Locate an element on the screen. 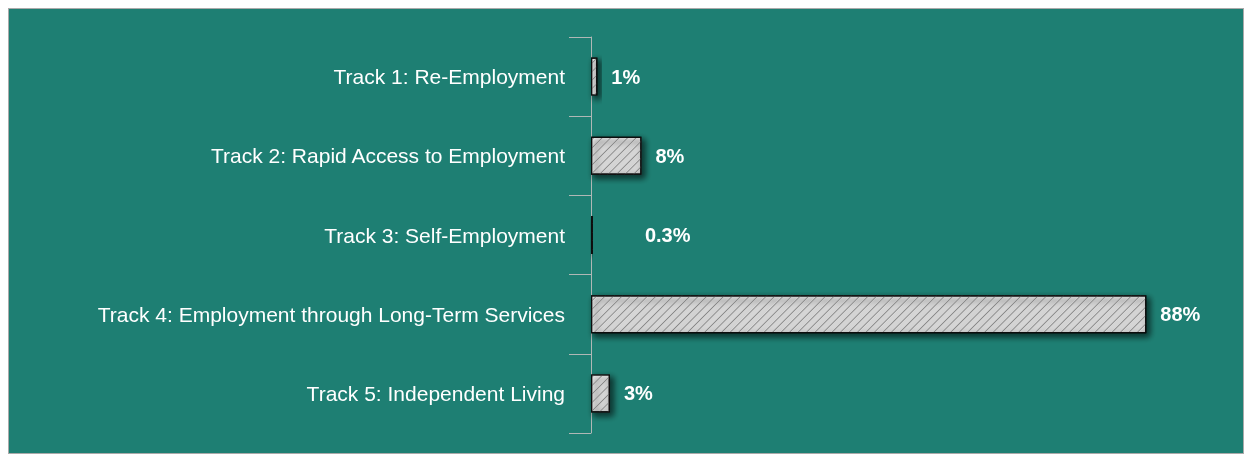  y-tick-label: Track 2: Rapid Access to Employment is located at coordinates (388, 156).